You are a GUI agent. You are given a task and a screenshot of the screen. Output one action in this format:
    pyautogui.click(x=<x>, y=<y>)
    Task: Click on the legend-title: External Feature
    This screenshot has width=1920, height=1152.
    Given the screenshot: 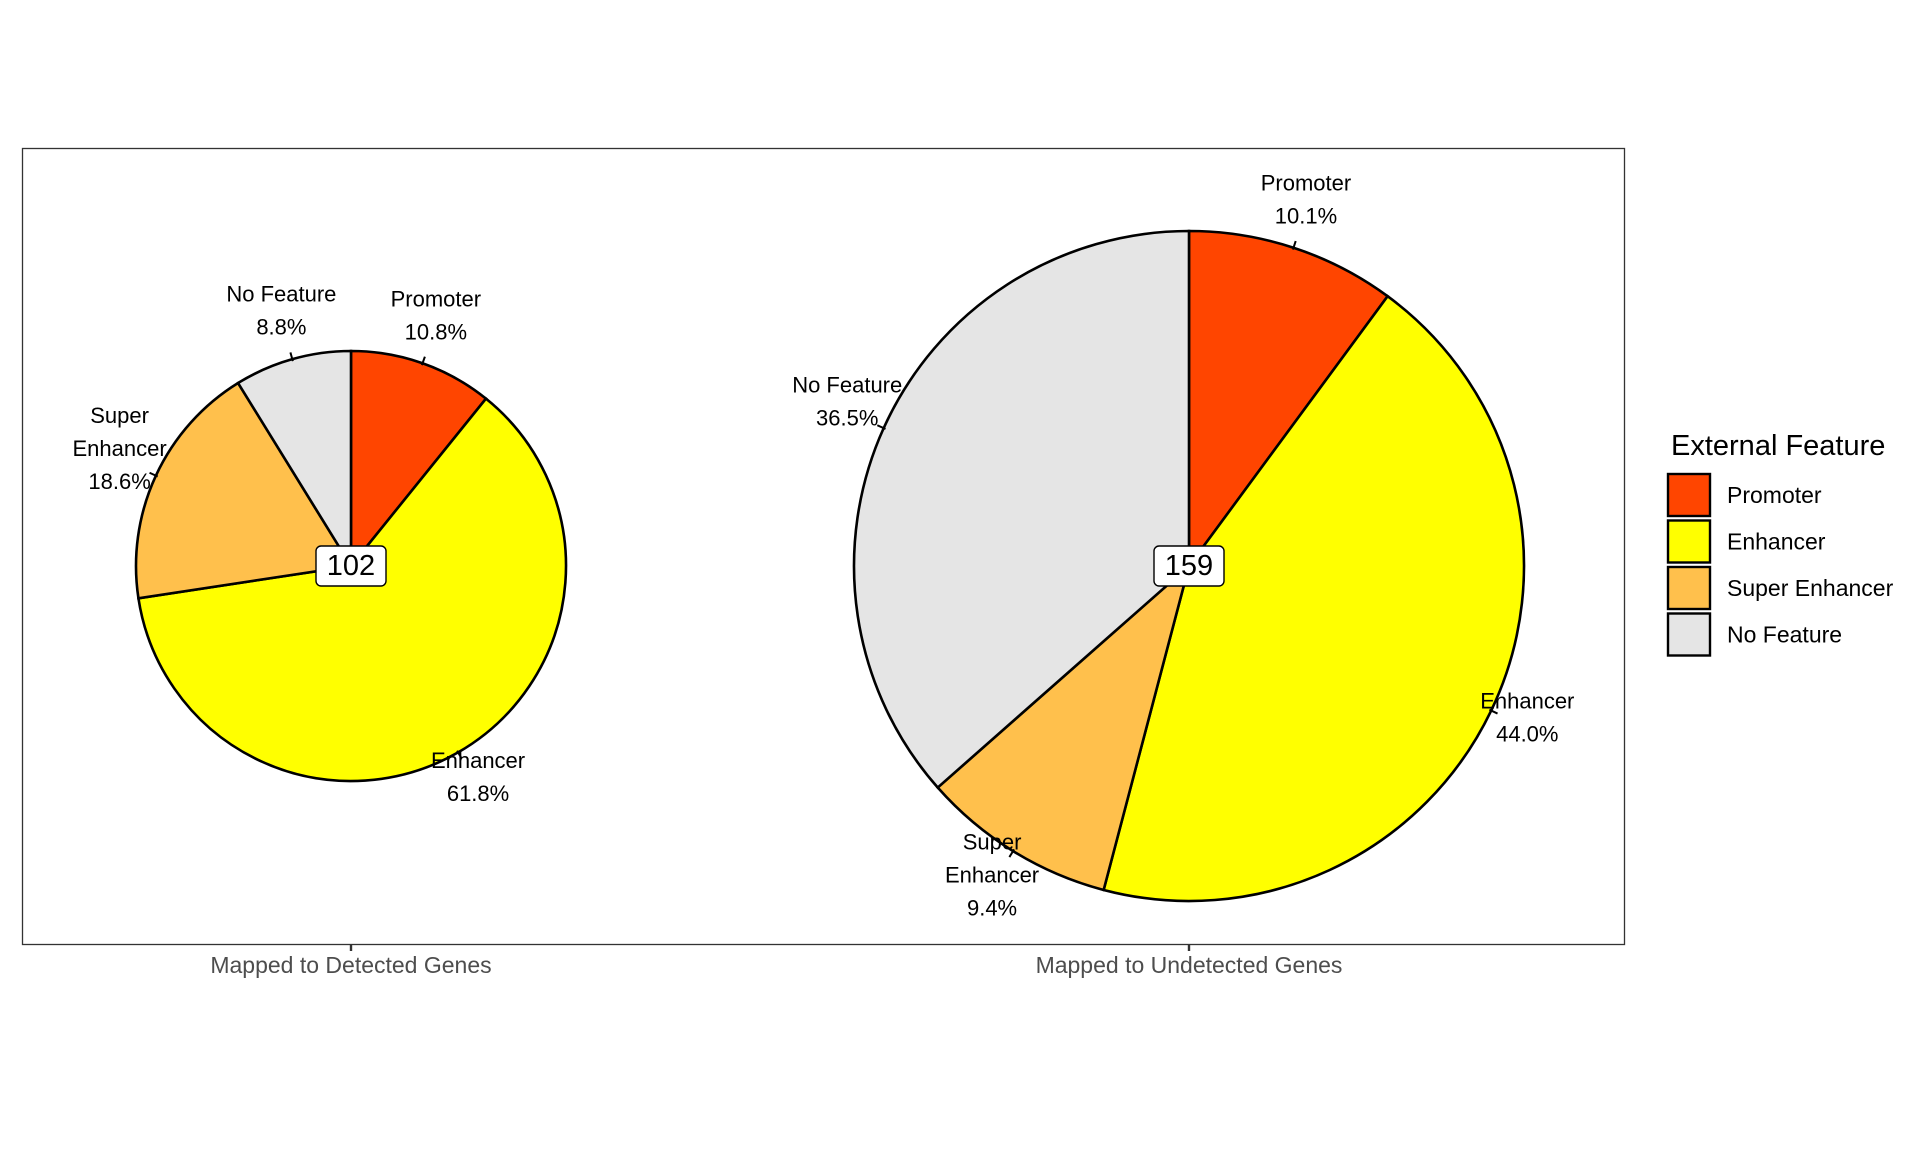 What is the action you would take?
    pyautogui.click(x=1778, y=446)
    